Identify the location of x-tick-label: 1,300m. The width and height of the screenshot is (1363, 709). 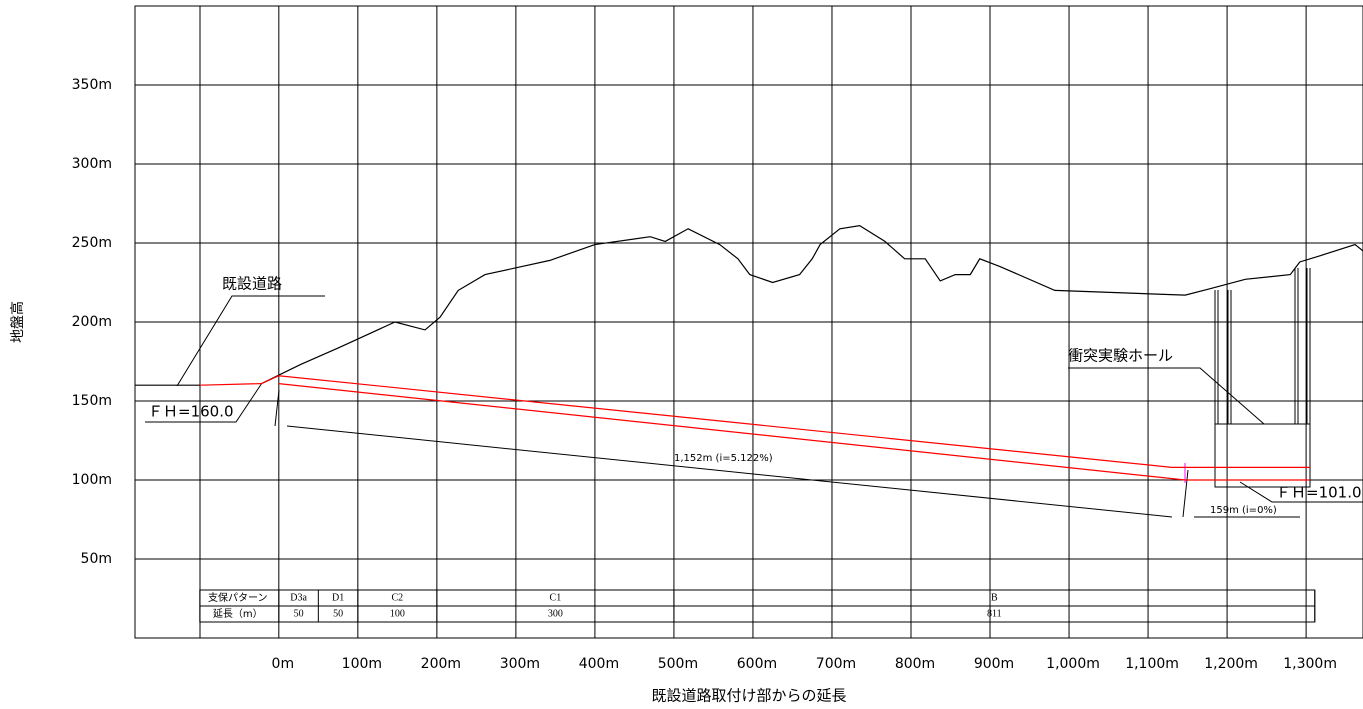
(1310, 664).